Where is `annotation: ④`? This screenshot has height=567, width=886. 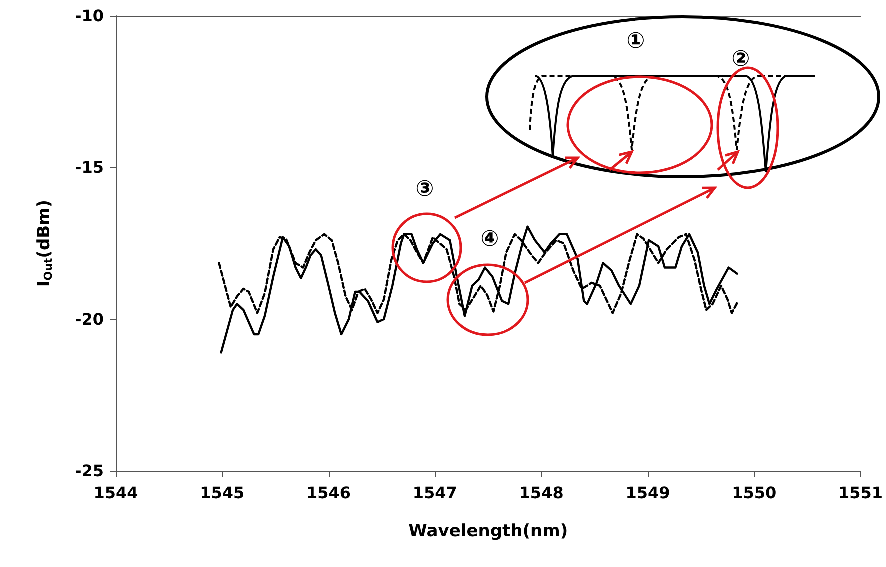
annotation: ④ is located at coordinates (490, 239).